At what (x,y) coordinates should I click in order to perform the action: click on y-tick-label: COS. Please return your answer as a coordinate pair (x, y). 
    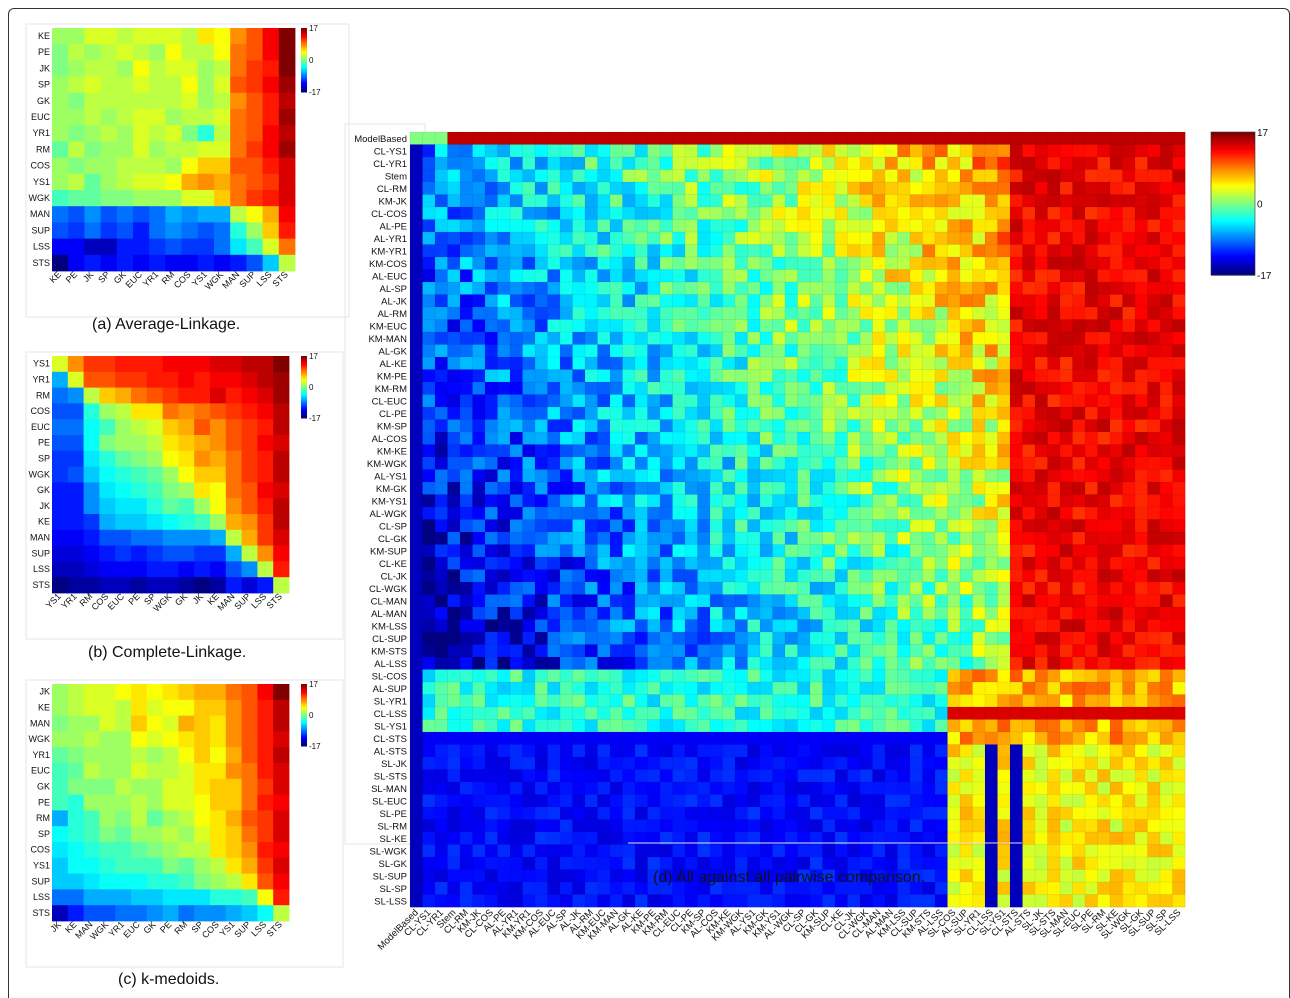
    Looking at the image, I should click on (40, 411).